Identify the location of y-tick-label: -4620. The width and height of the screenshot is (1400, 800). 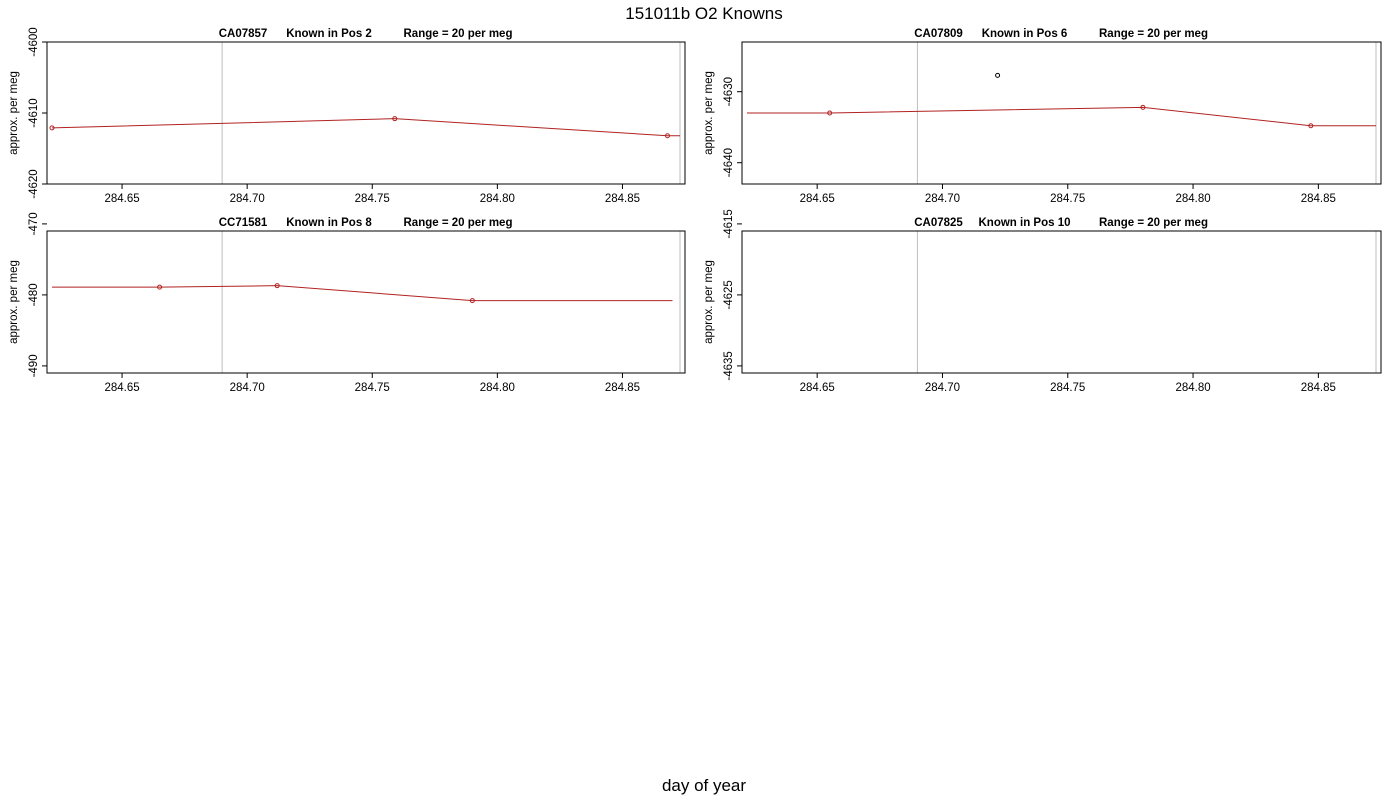
(34, 183).